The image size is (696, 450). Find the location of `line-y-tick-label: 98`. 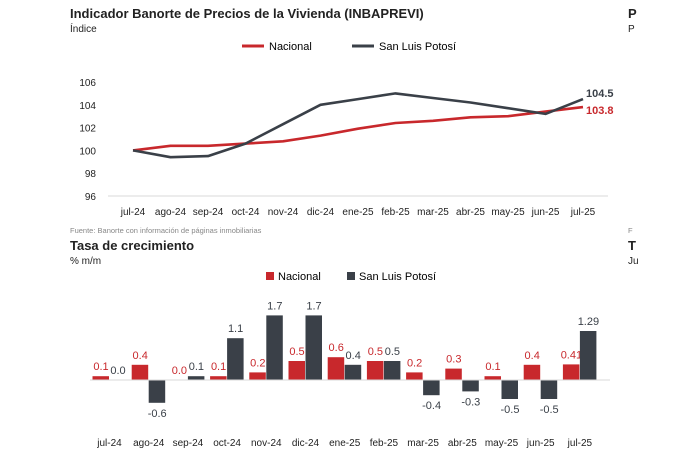

line-y-tick-label: 98 is located at coordinates (91, 174).